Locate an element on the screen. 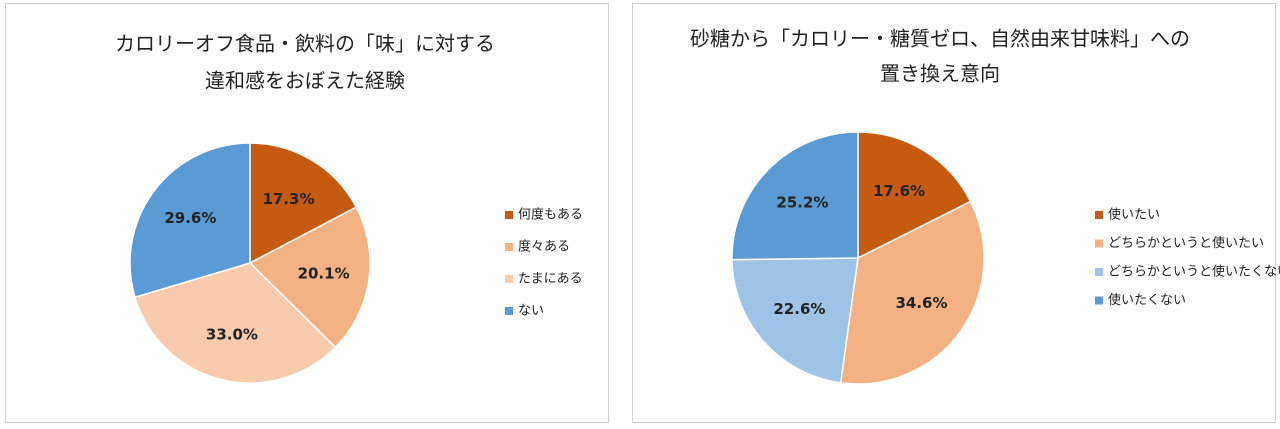  legend-label: 度々ある is located at coordinates (544, 247).